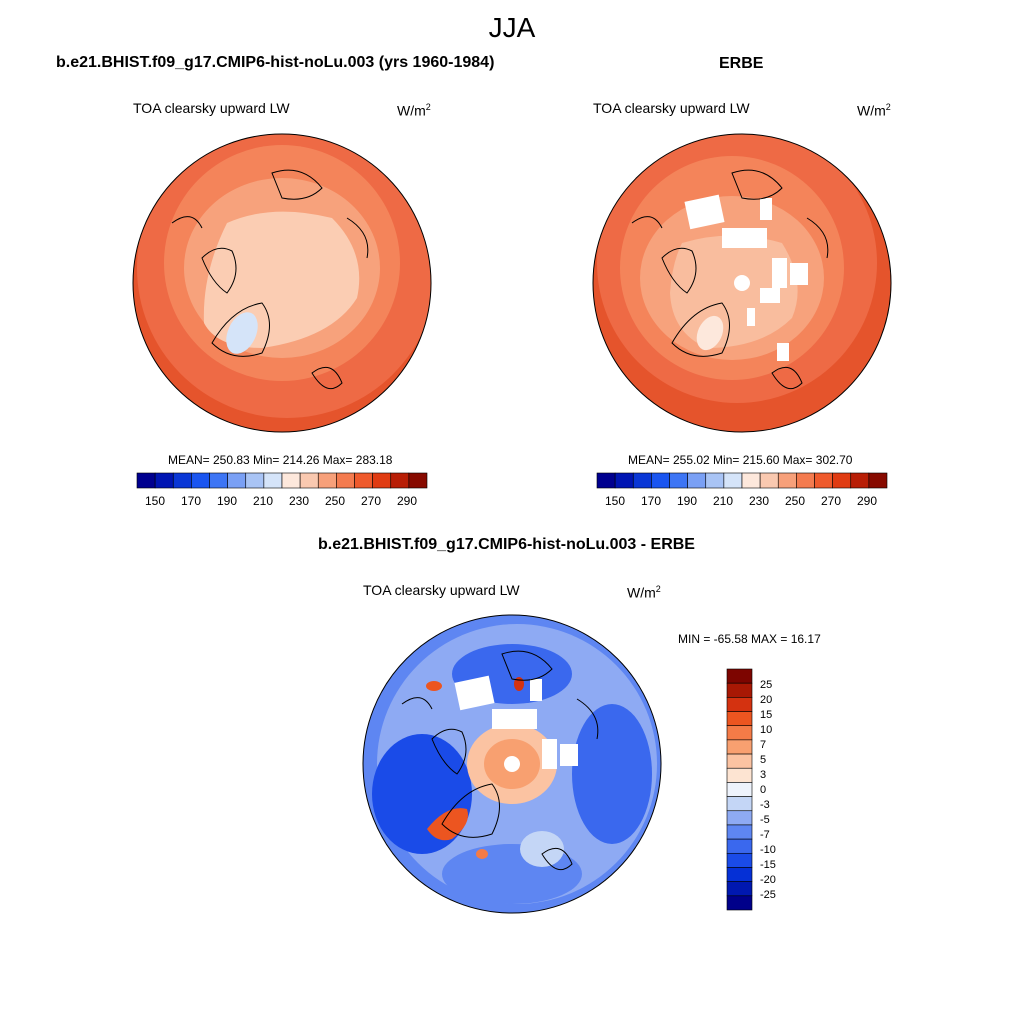 Image resolution: width=1024 pixels, height=1024 pixels. What do you see at coordinates (687, 501) in the screenshot?
I see `obs-colorbar-tick: 190` at bounding box center [687, 501].